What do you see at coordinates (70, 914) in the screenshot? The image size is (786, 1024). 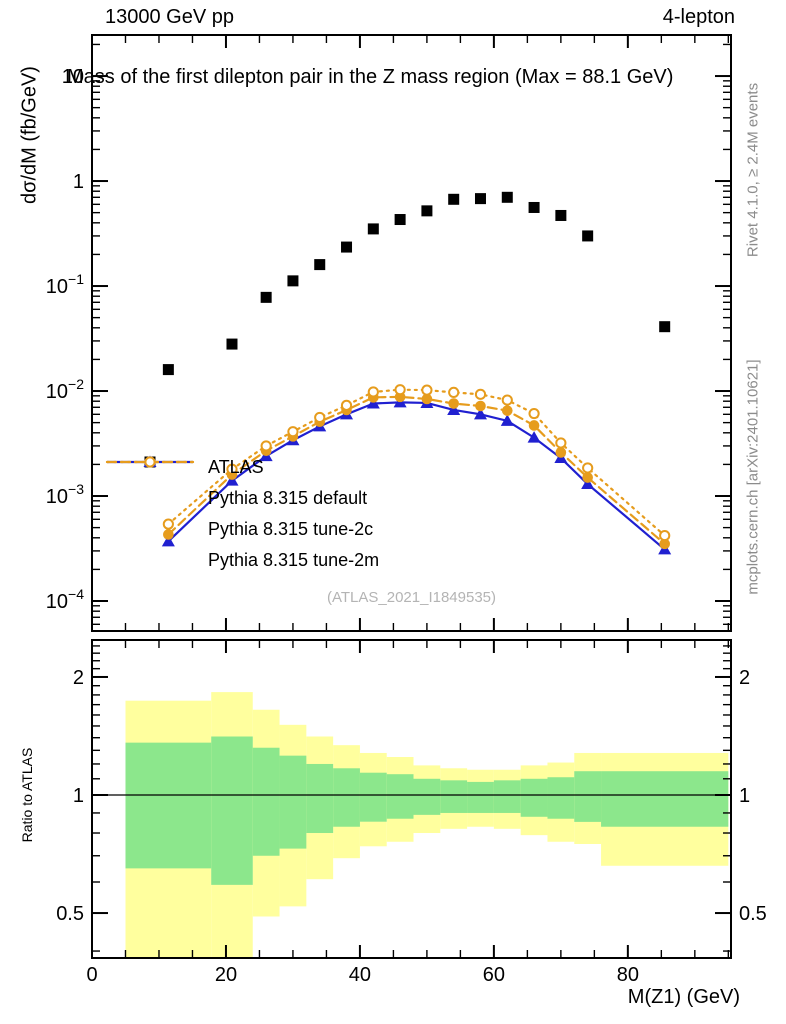 I see `ratio-y-tick-label-left: 0.5` at bounding box center [70, 914].